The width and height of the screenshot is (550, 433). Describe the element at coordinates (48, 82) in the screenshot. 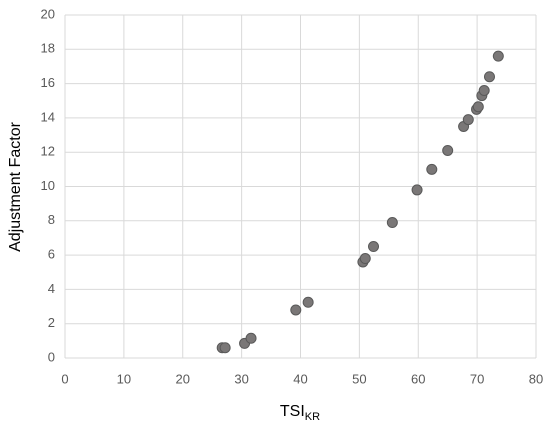

I see `y-tick-label: 16` at that location.